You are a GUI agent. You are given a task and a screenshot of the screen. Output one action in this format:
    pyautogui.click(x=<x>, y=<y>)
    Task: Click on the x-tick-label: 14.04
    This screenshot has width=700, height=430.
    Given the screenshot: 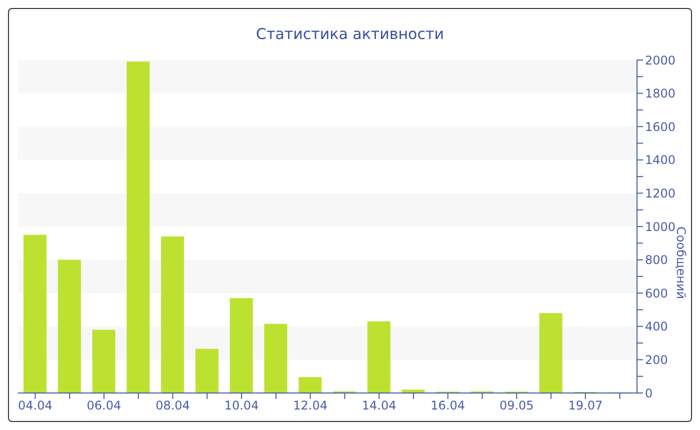 What is the action you would take?
    pyautogui.click(x=379, y=405)
    